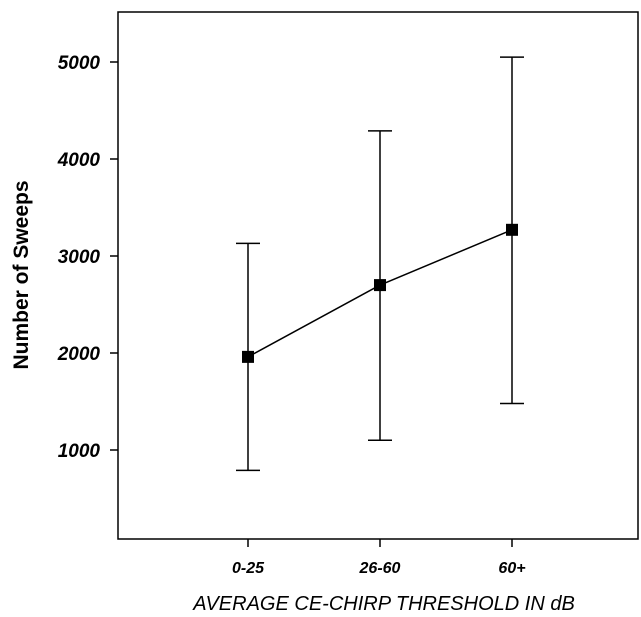  Describe the element at coordinates (380, 293) in the screenshot. I see `data-markers` at that location.